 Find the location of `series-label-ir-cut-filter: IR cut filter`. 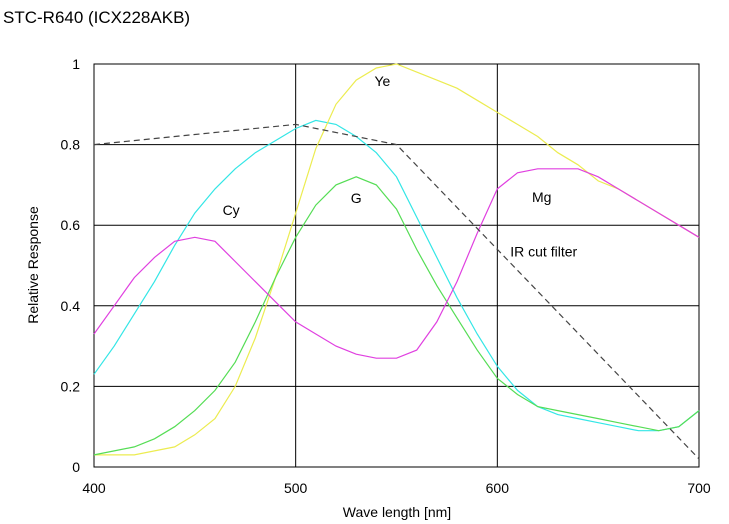

series-label-ir-cut-filter: IR cut filter is located at coordinates (543, 252).